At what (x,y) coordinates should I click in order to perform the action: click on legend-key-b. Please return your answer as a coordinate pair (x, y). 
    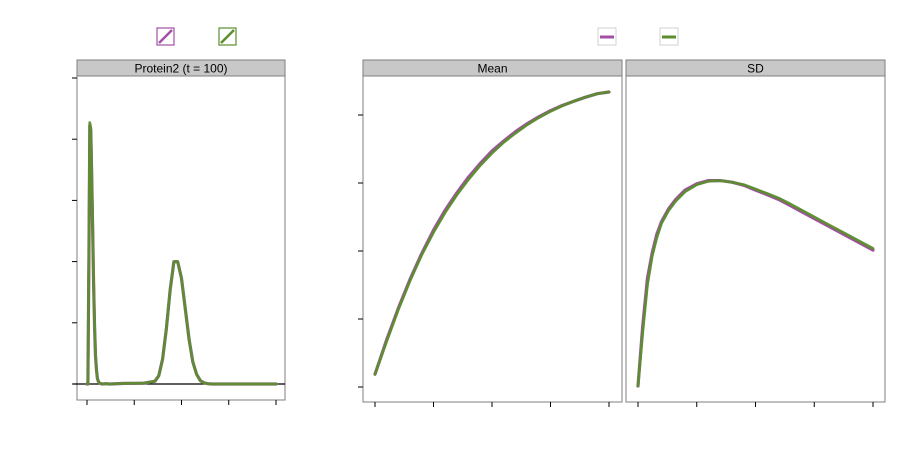
    Looking at the image, I should click on (227, 36).